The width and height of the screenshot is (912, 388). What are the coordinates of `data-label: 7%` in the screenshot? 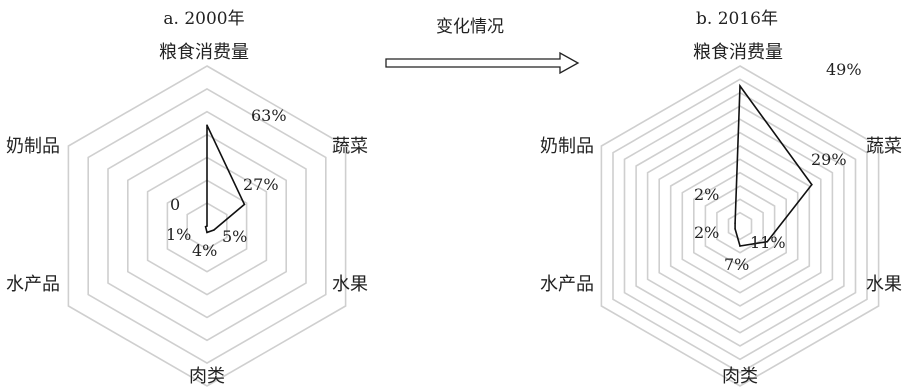 It's located at (736, 264).